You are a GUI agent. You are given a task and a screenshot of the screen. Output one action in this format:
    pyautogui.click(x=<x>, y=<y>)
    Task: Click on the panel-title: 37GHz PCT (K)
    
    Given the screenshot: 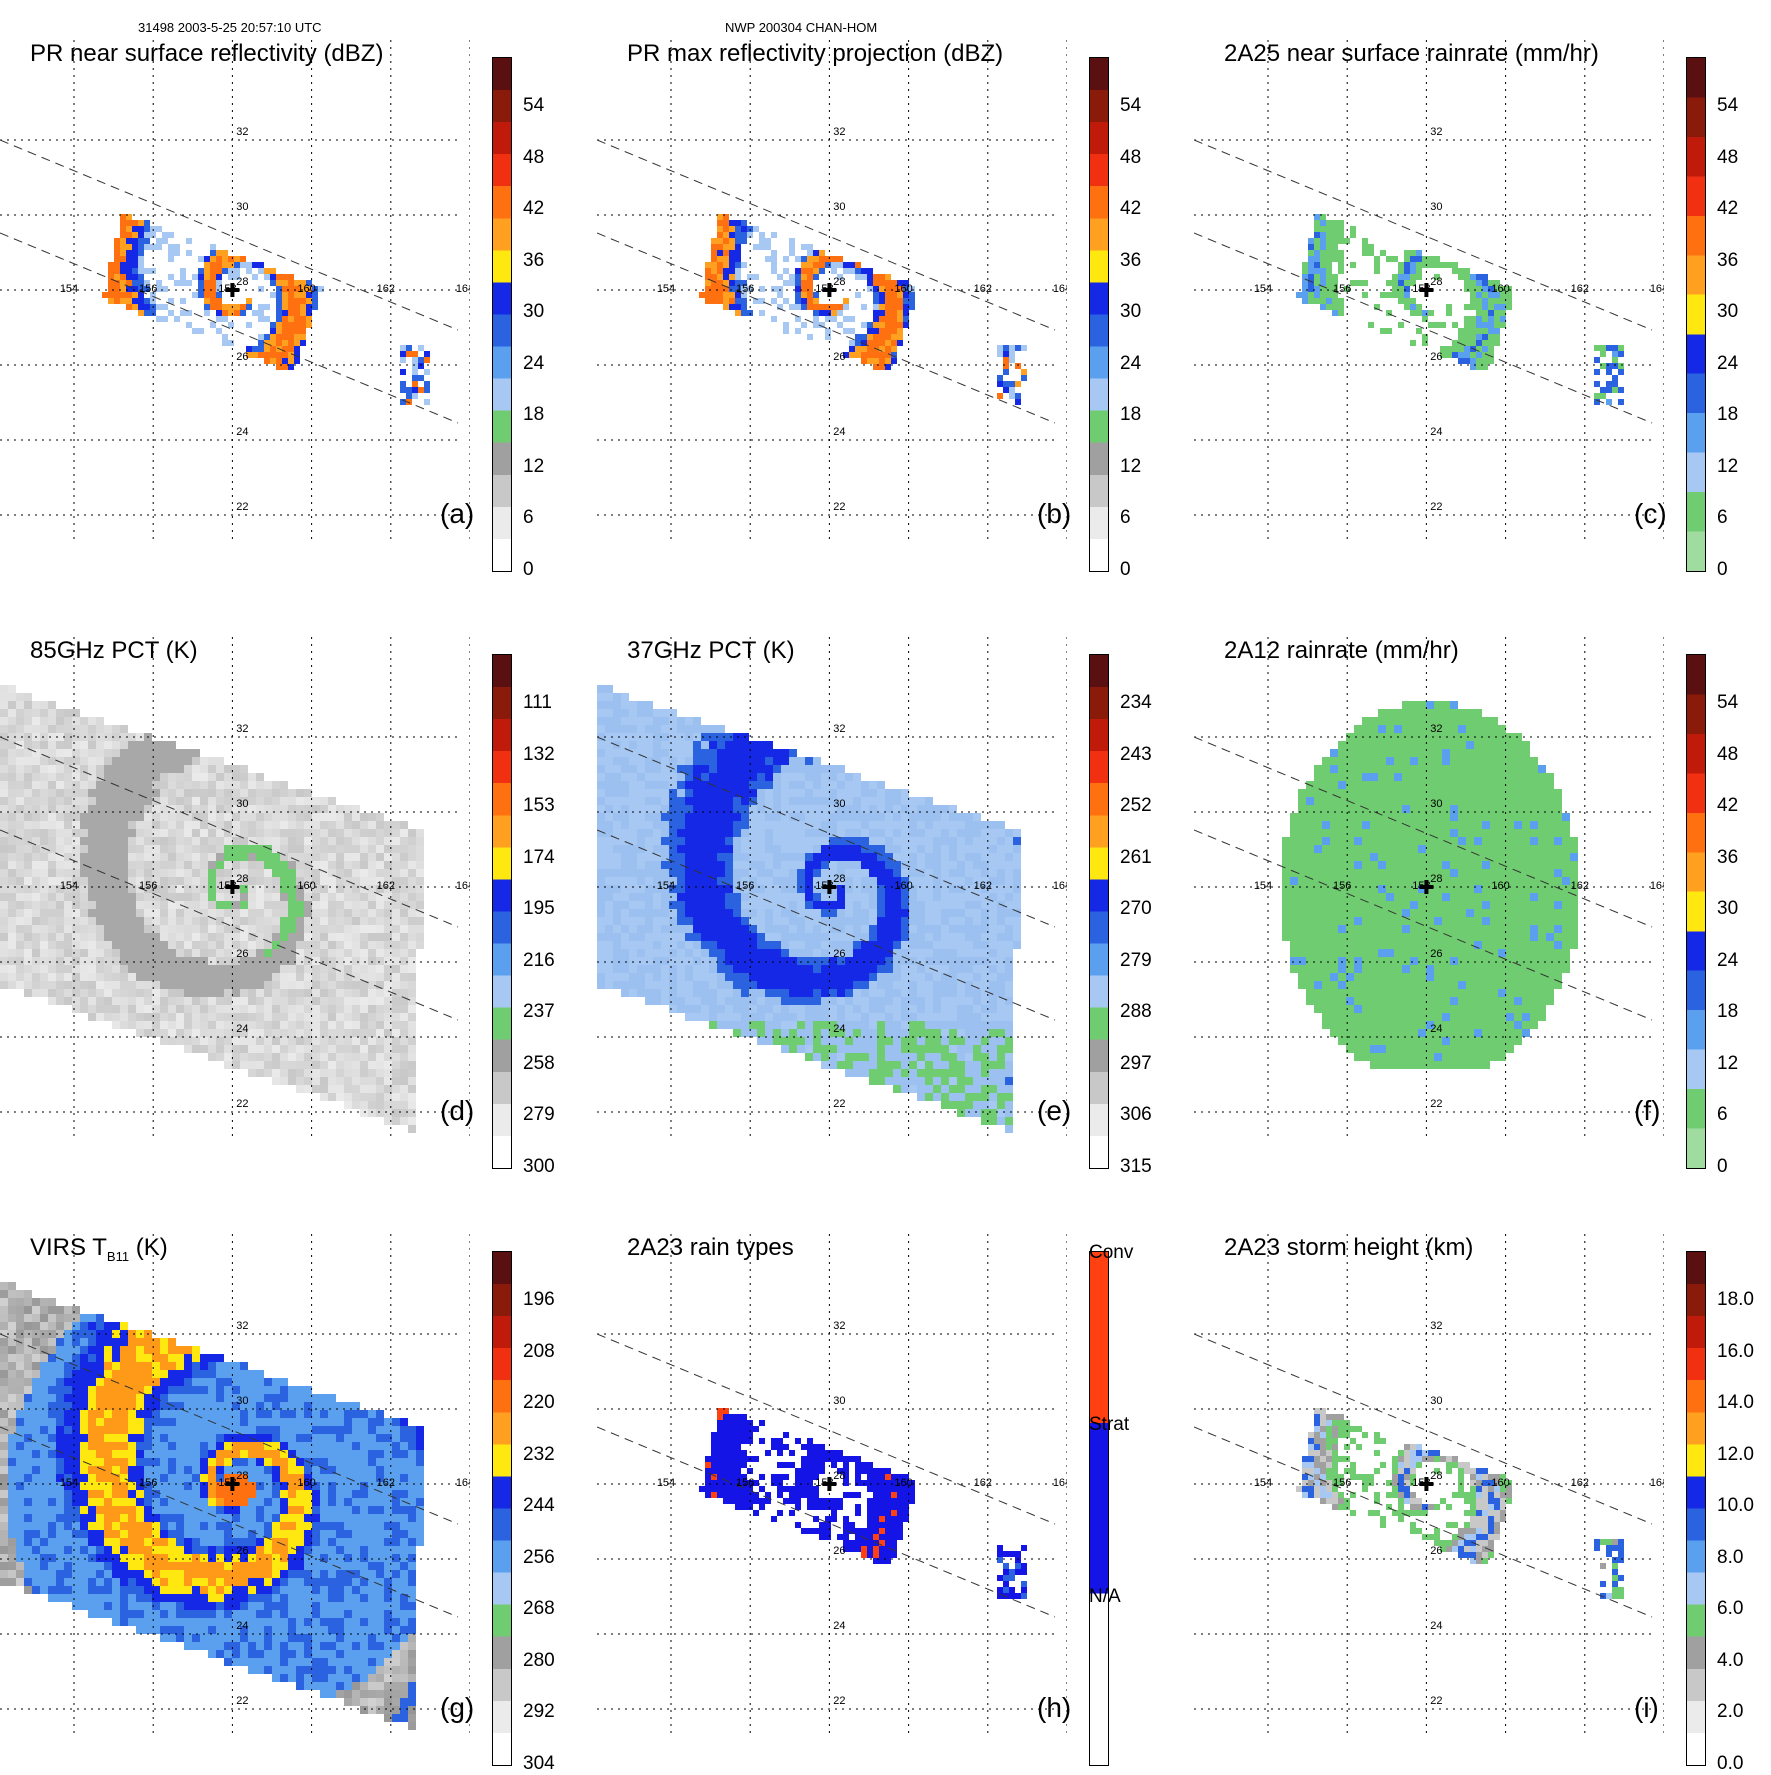 What is the action you would take?
    pyautogui.click(x=711, y=651)
    